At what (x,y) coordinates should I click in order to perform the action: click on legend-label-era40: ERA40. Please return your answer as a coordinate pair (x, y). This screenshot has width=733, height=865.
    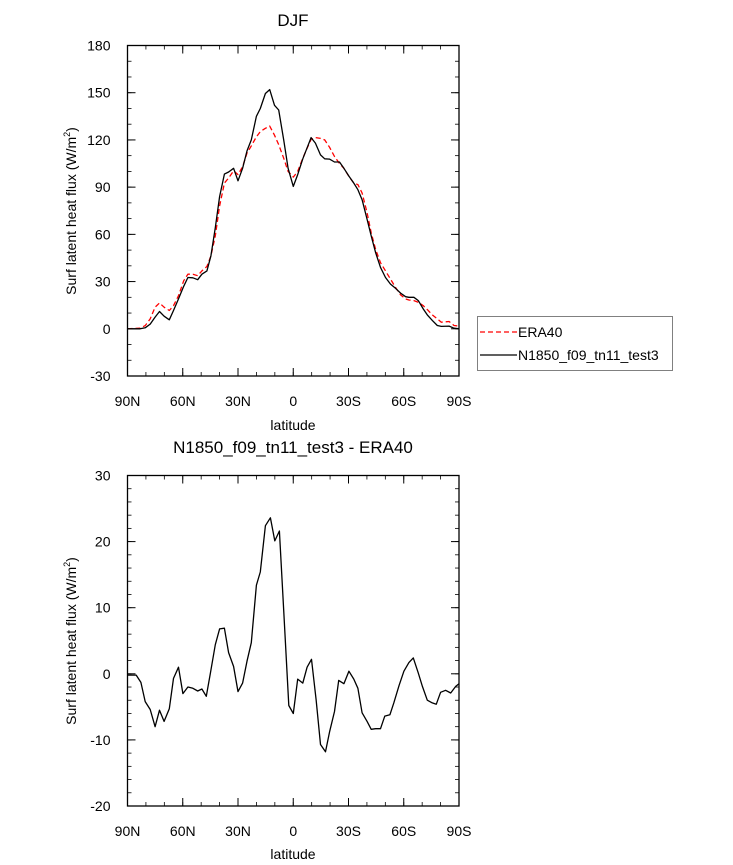
    Looking at the image, I should click on (540, 332).